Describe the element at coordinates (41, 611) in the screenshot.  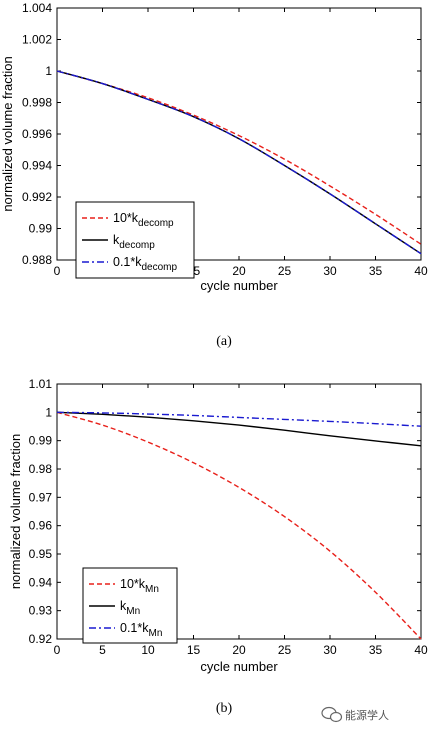
I see `y-tick-label: 0.93` at that location.